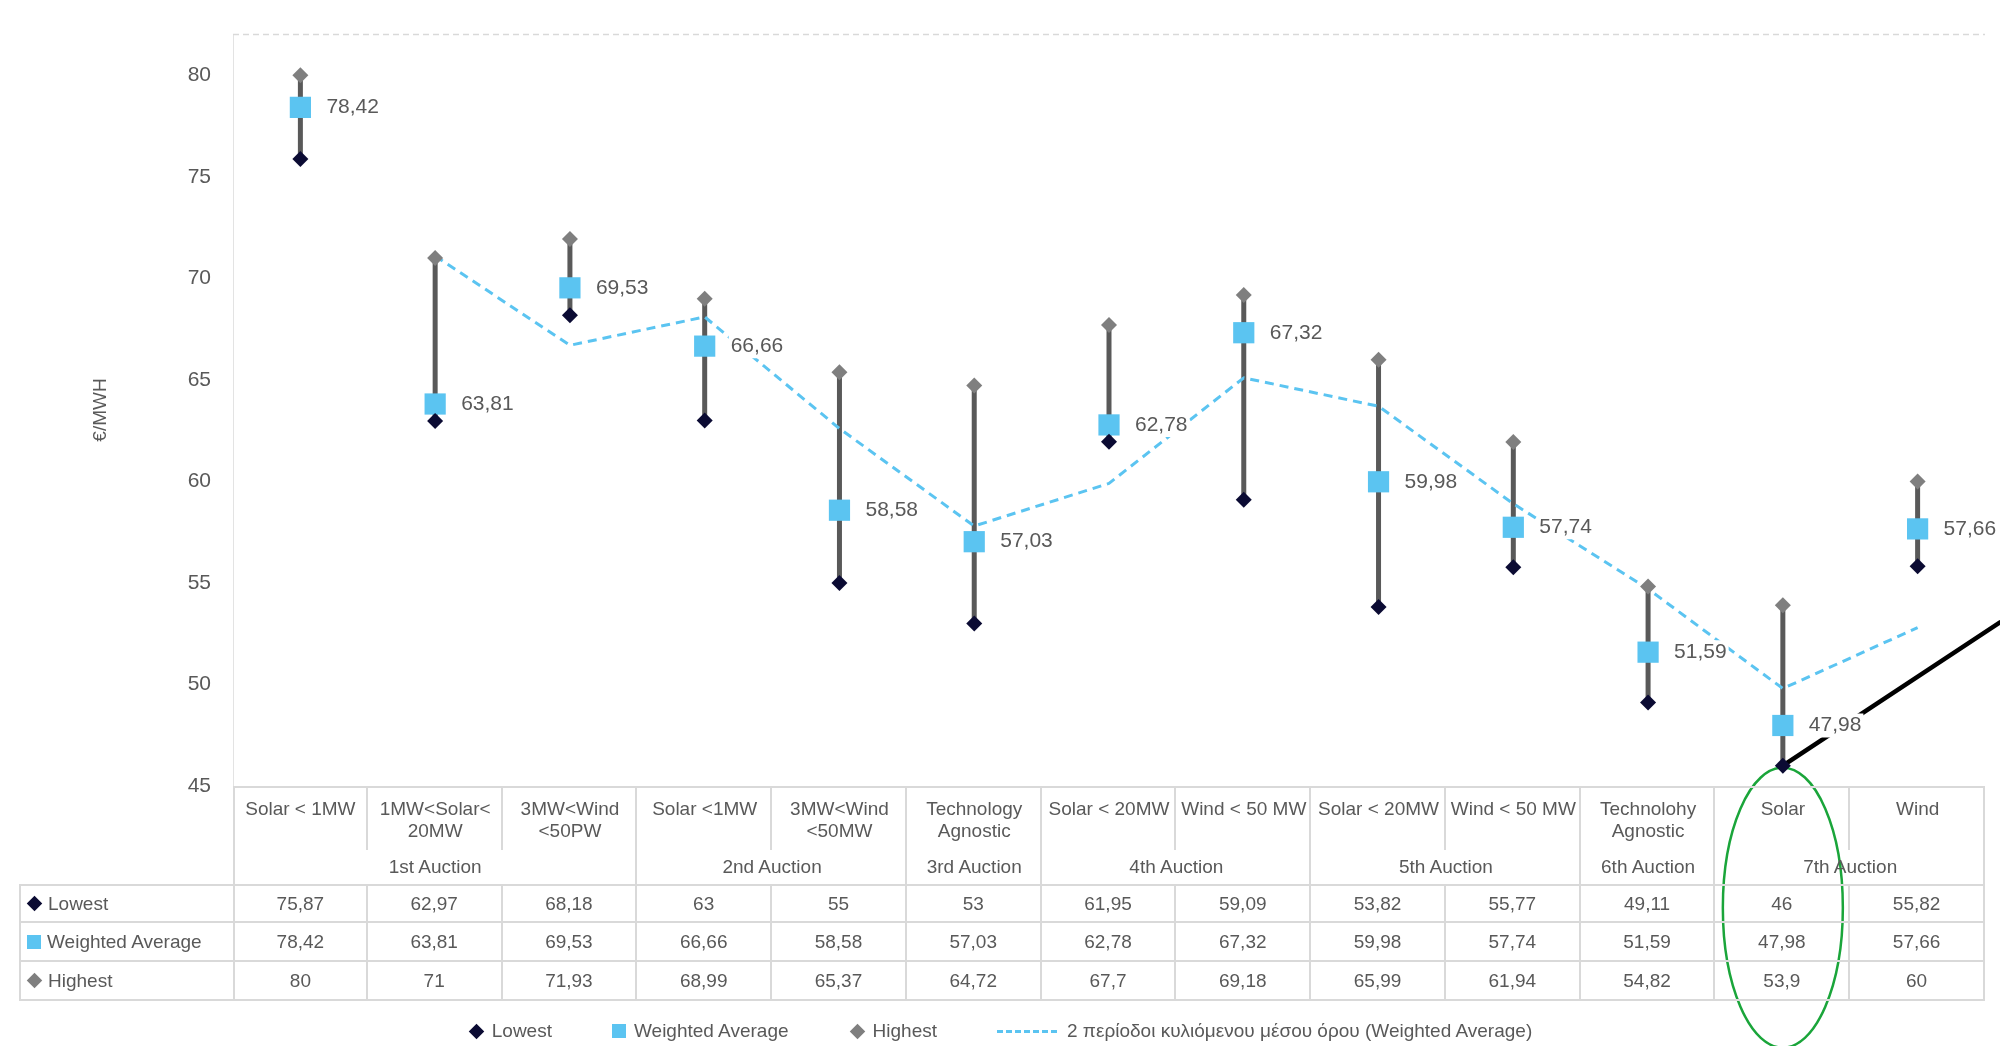  What do you see at coordinates (1783, 942) in the screenshot?
I see `data-label: 47,98` at bounding box center [1783, 942].